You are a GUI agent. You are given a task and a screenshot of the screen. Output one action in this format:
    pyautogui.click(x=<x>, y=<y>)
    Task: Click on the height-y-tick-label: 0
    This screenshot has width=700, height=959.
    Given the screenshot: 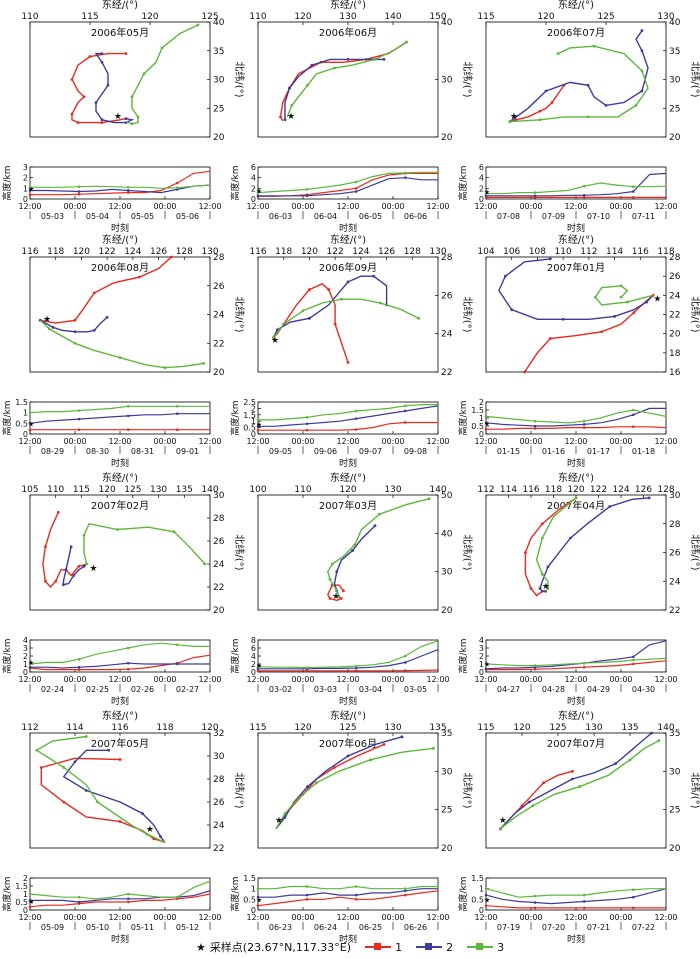 What is the action you would take?
    pyautogui.click(x=25, y=672)
    